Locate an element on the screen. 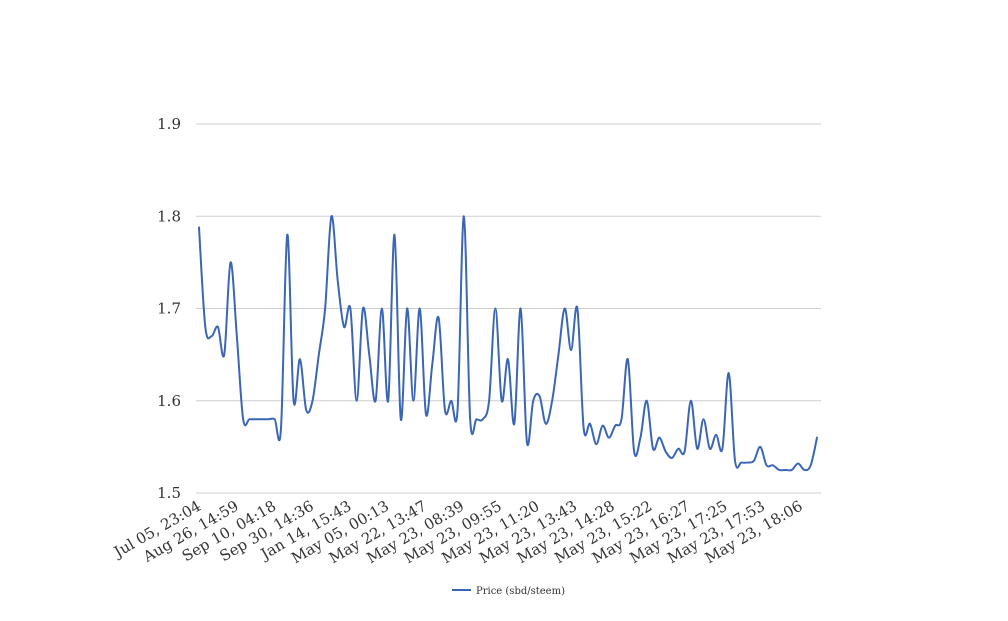 The width and height of the screenshot is (1008, 621). y-tick-label: 1.8 is located at coordinates (169, 216).